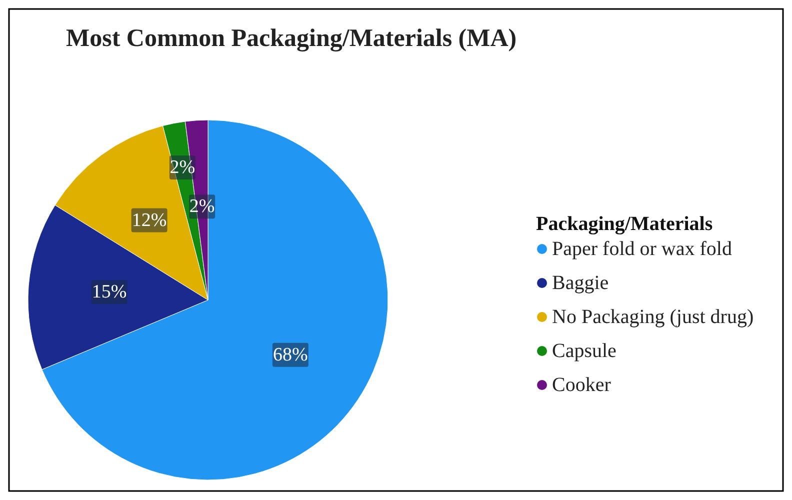  Describe the element at coordinates (624, 224) in the screenshot. I see `legend-title: Packaging/Materials` at that location.